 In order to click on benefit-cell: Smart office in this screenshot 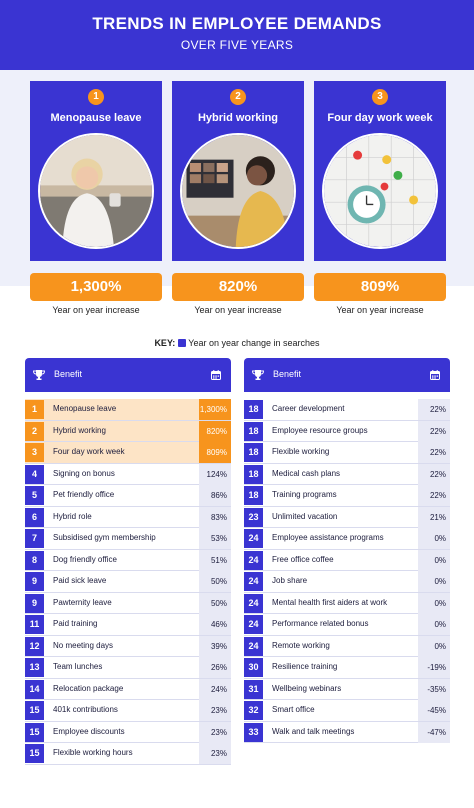, I will do `click(293, 709)`.